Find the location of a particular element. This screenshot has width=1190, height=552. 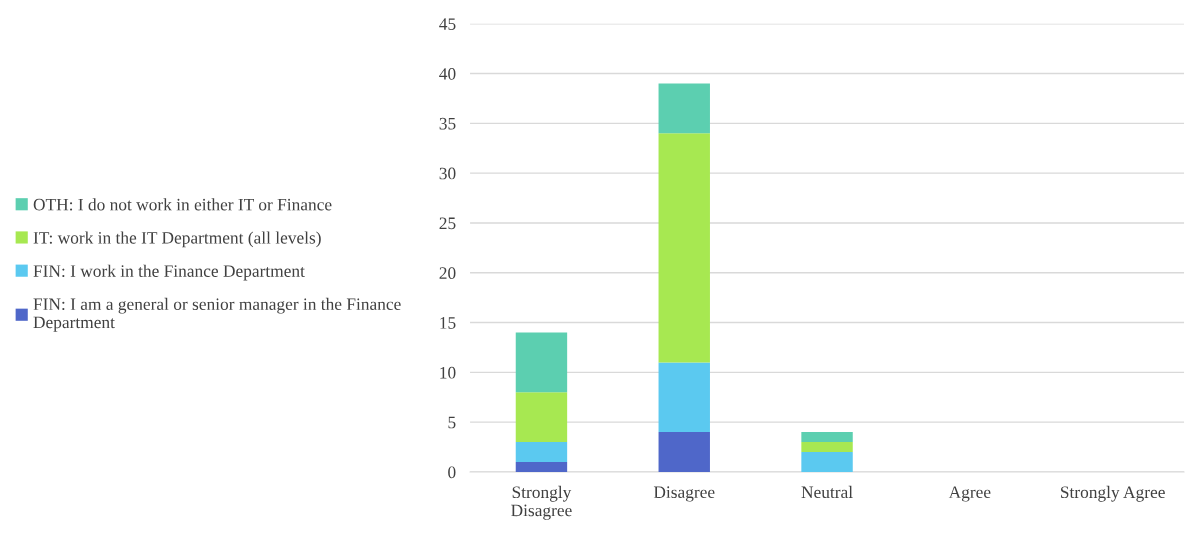

y-tick-label: 0 is located at coordinates (452, 472).